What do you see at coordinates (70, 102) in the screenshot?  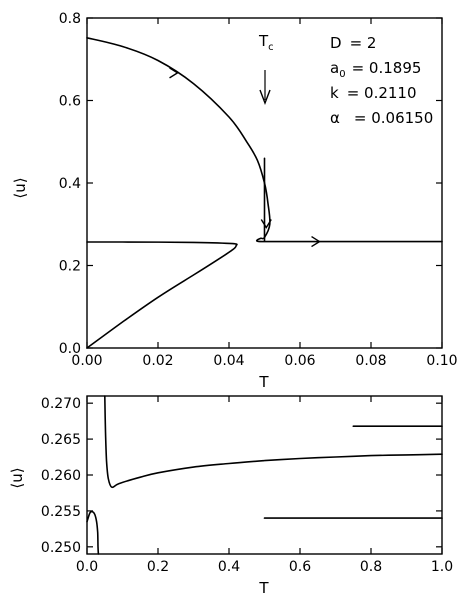 I see `top-y-tick-label: 0.6` at bounding box center [70, 102].